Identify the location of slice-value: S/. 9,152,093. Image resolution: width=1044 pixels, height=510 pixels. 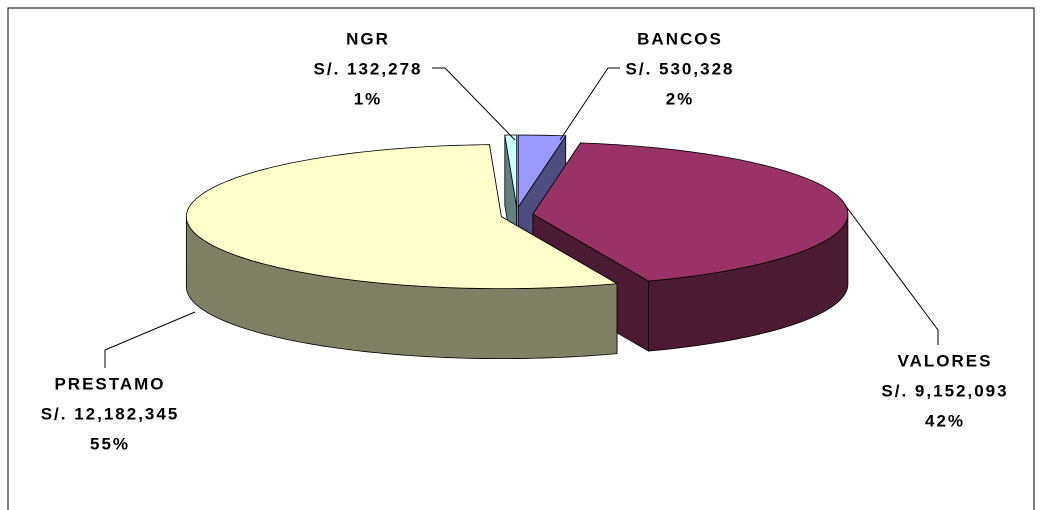
(944, 390).